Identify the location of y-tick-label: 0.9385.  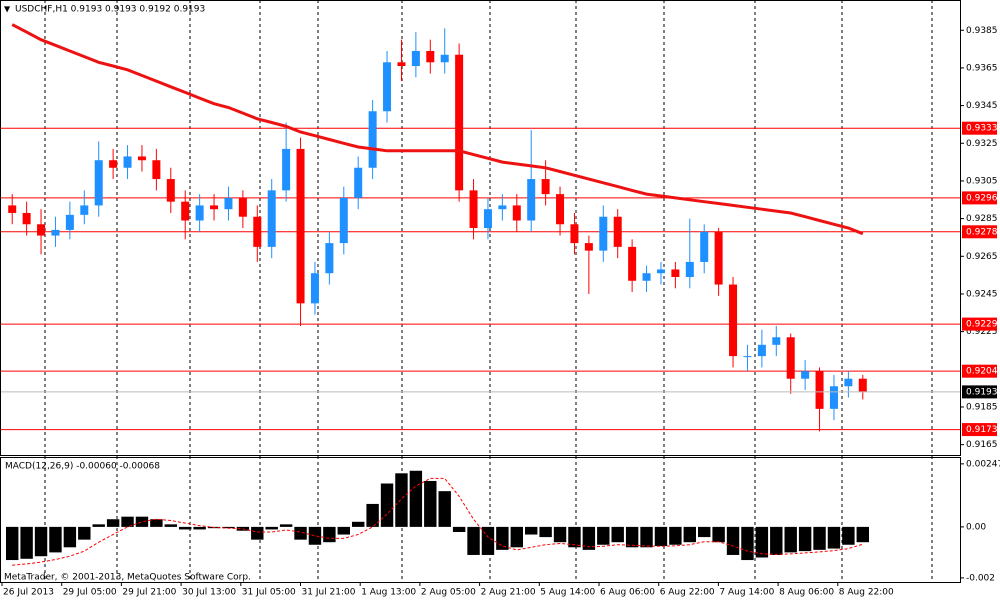
(982, 31).